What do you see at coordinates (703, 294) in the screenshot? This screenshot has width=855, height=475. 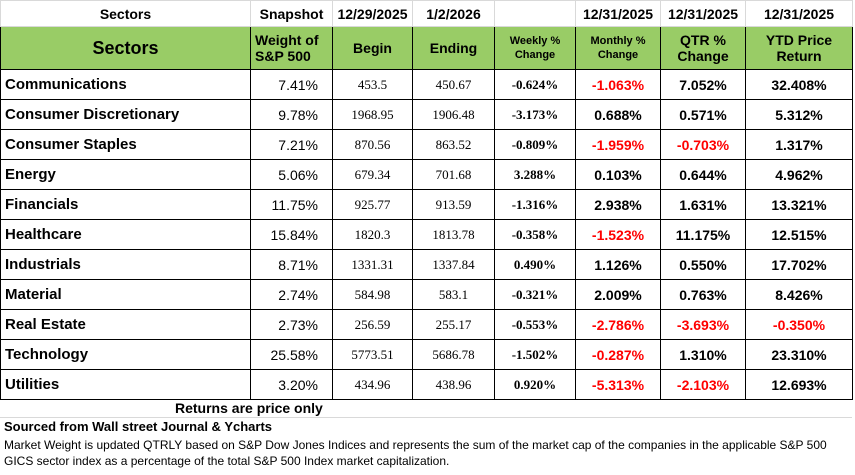 I see `data-cell: 0.763%` at bounding box center [703, 294].